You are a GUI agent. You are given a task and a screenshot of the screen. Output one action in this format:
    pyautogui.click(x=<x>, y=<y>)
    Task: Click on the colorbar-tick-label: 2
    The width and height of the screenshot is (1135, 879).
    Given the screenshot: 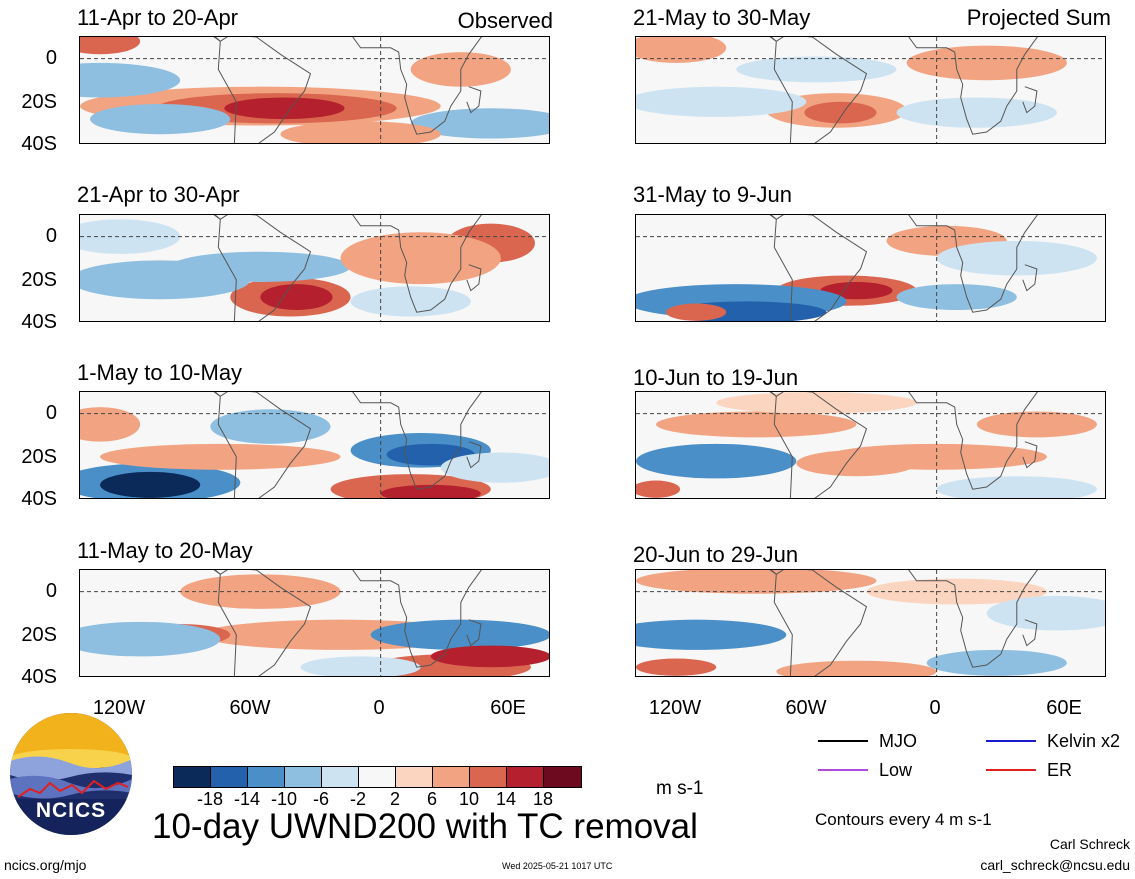 What is the action you would take?
    pyautogui.click(x=394, y=799)
    